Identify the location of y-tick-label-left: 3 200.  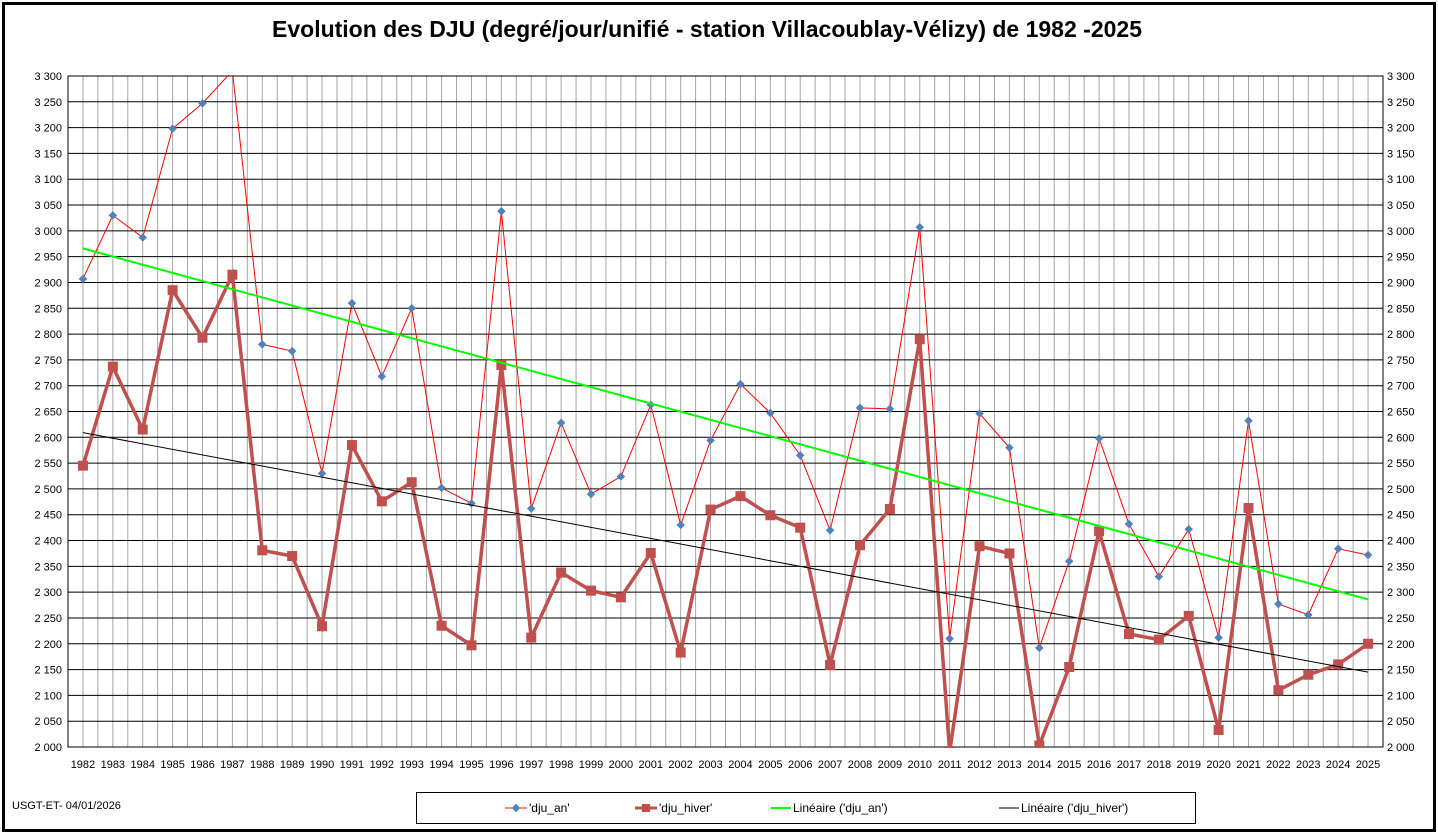
(48, 129).